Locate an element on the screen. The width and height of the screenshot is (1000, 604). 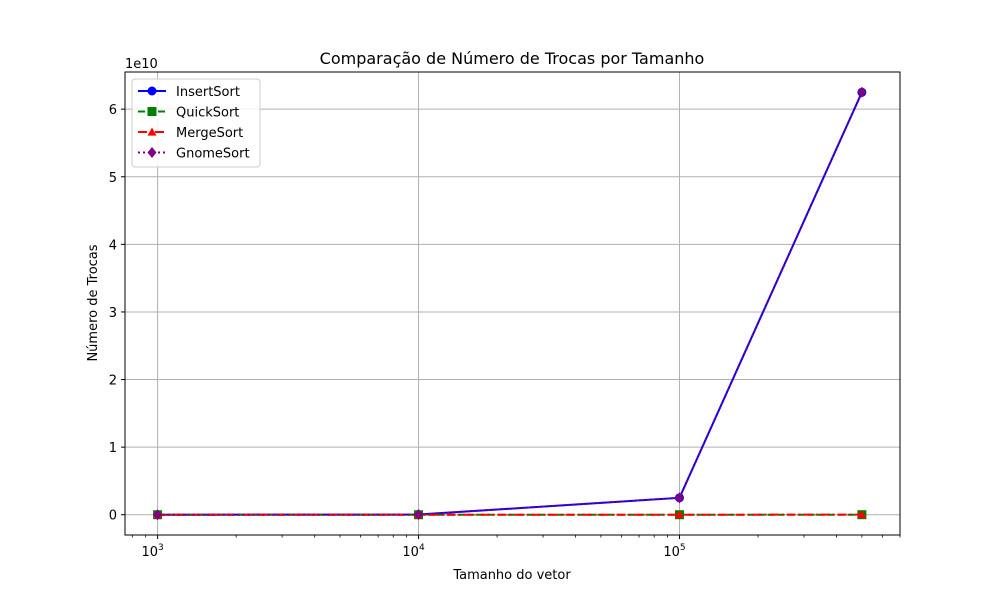
y-tick-label: 2 is located at coordinates (113, 381).